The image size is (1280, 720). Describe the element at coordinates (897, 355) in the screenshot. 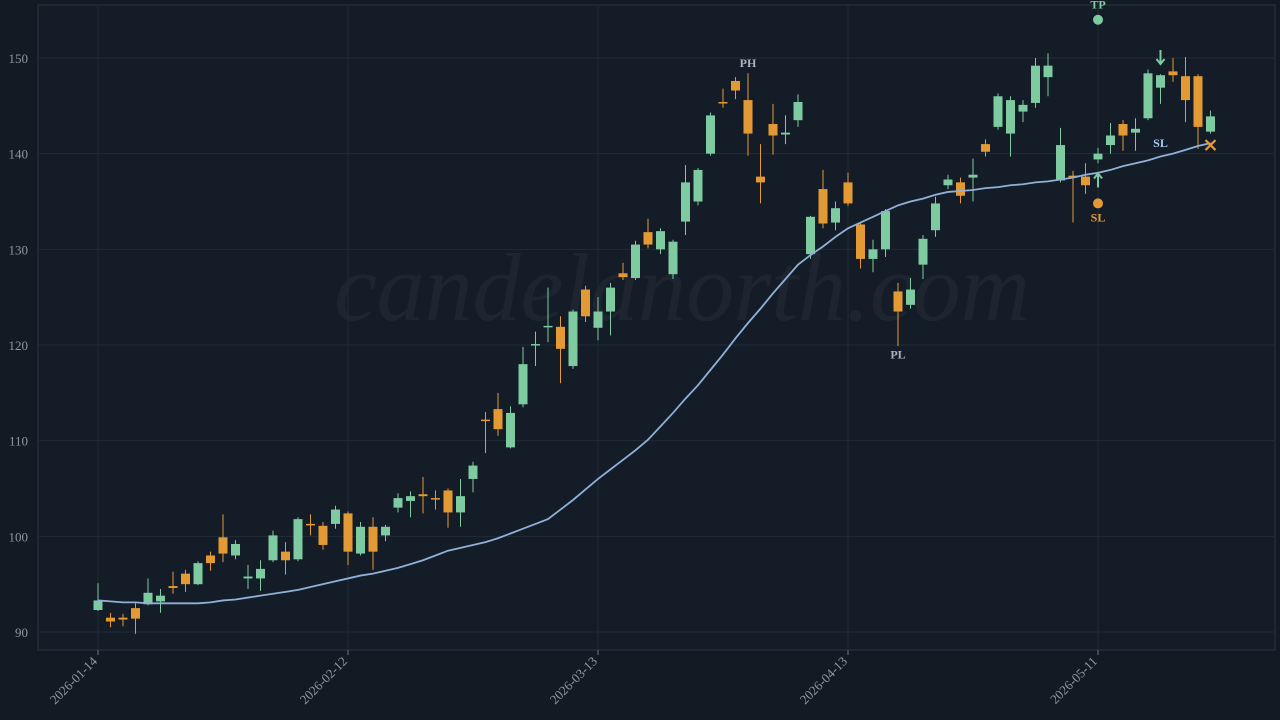

I see `annotation-label: PL` at that location.